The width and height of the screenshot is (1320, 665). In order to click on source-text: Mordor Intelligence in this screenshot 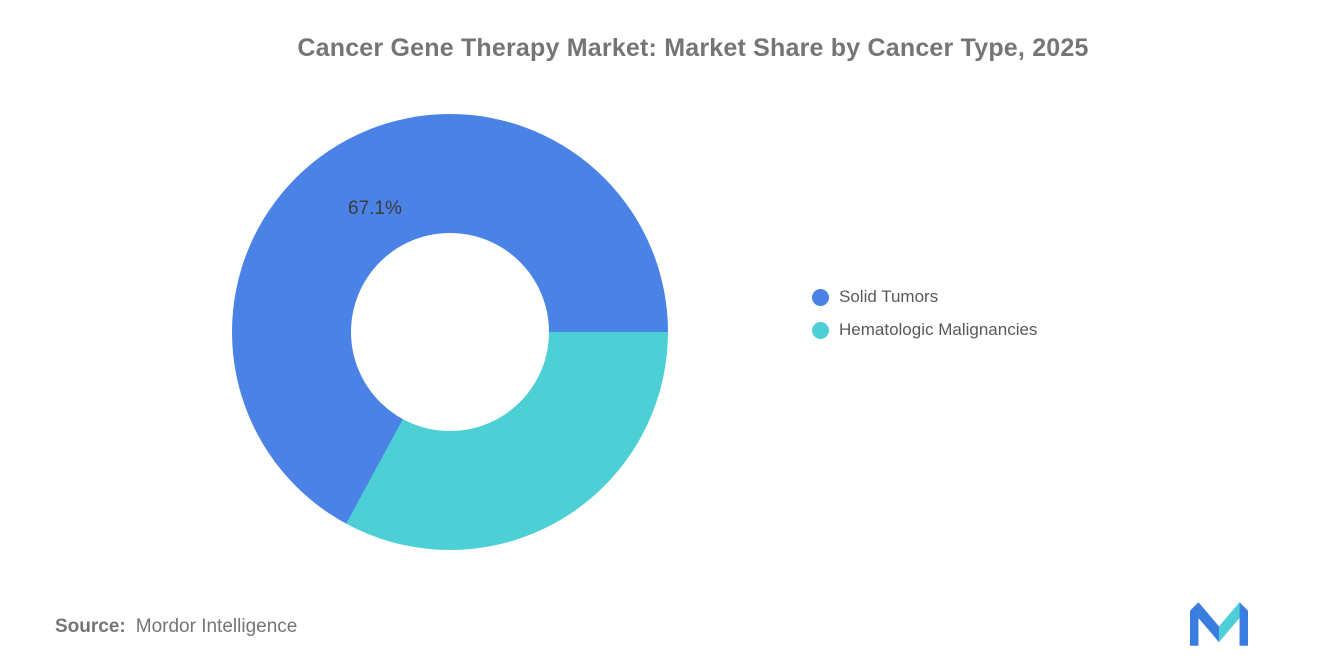, I will do `click(216, 626)`.